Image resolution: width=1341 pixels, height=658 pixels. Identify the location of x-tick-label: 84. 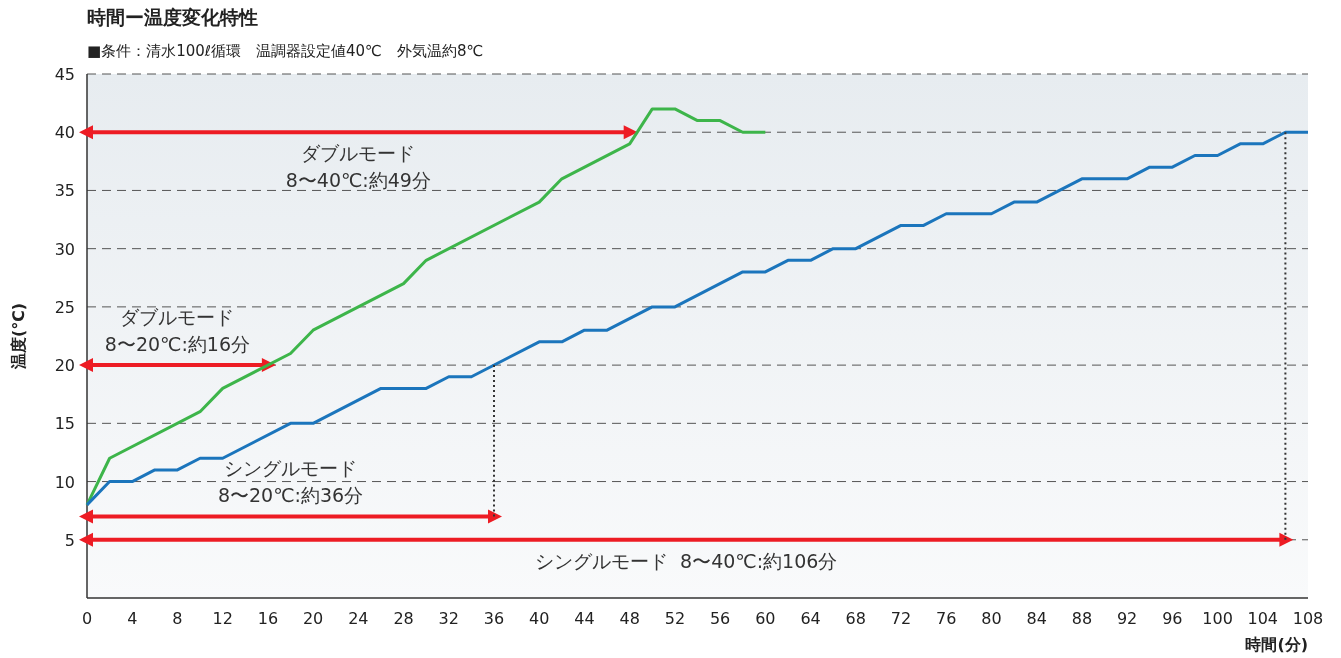
(1036, 618).